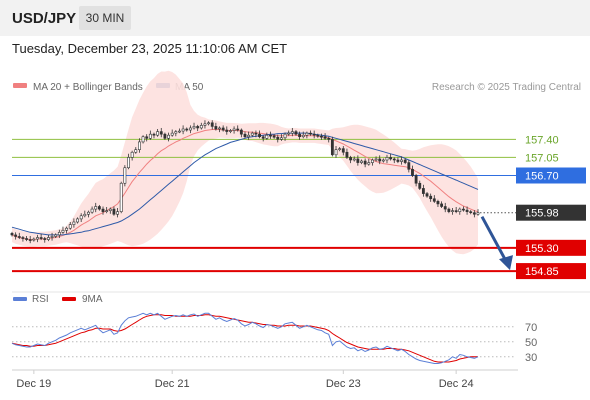  I want to click on resistance-label-0: 157.40, so click(542, 140).